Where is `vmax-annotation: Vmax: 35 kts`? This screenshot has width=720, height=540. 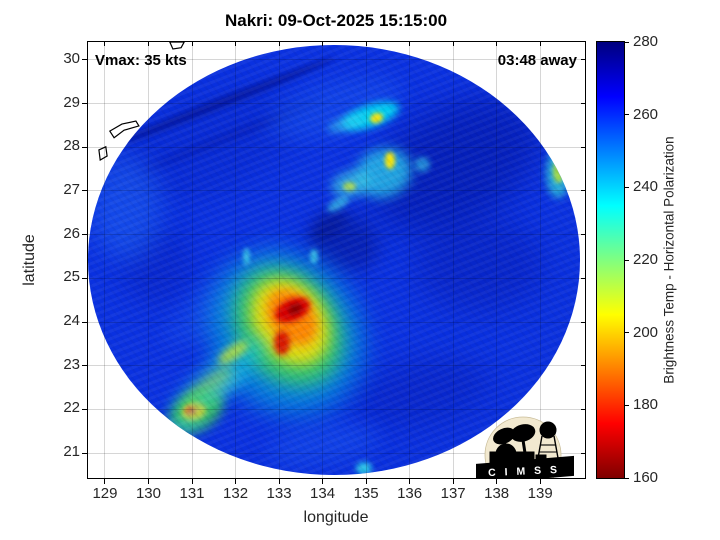
vmax-annotation: Vmax: 35 kts is located at coordinates (141, 60).